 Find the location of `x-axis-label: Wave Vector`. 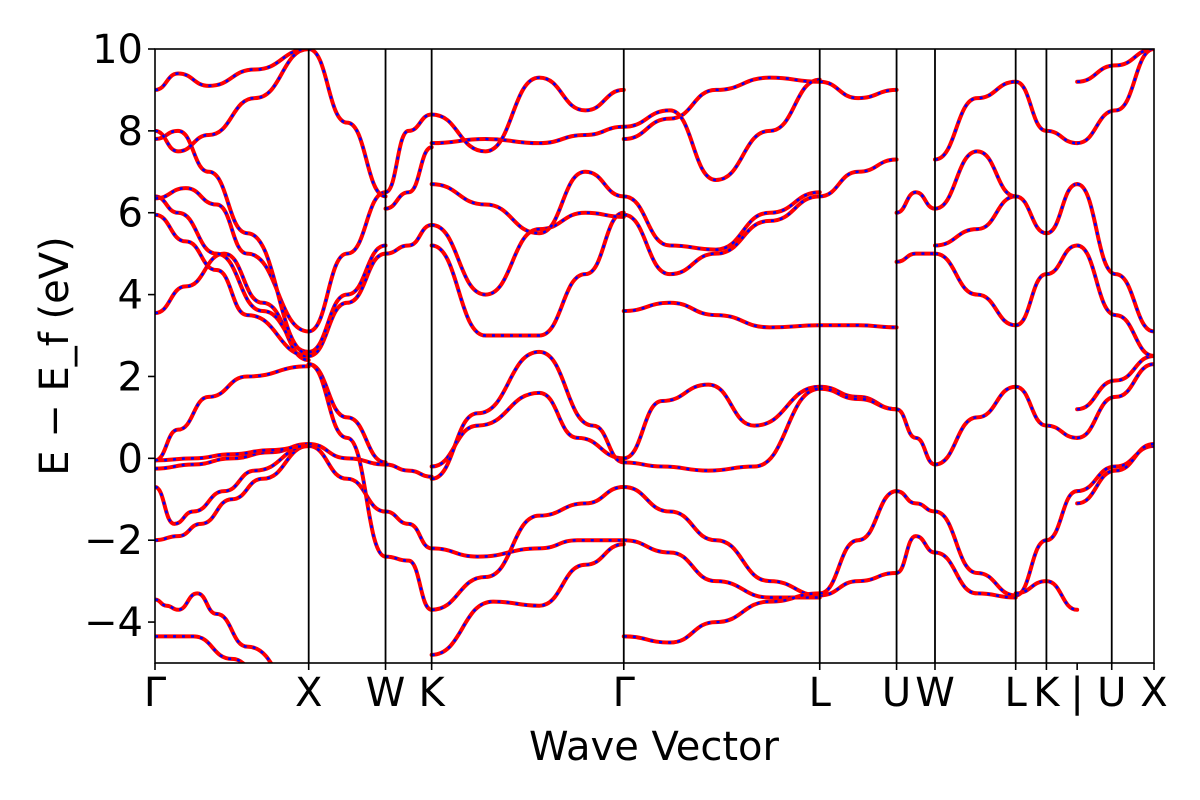

x-axis-label: Wave Vector is located at coordinates (654, 747).